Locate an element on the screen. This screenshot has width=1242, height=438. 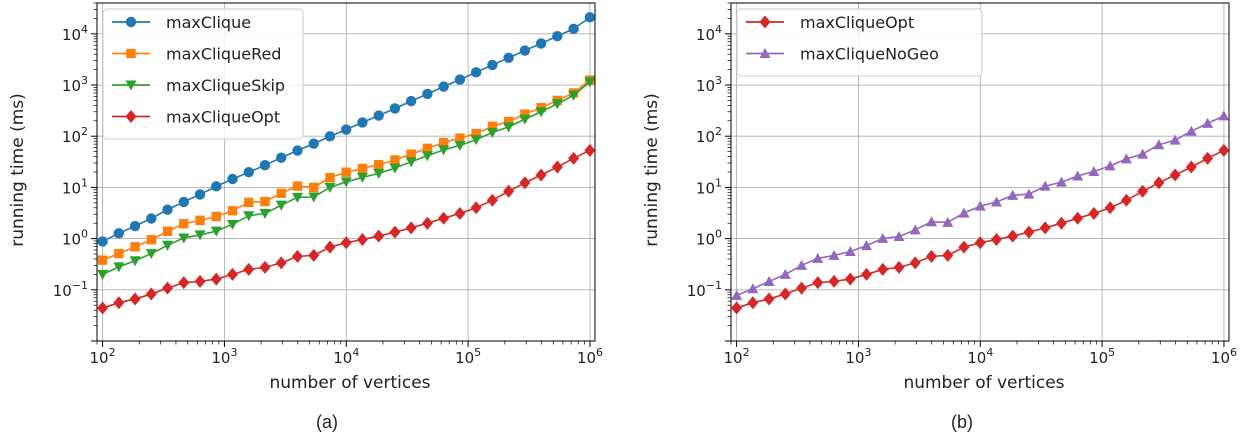
x-axis-label: number of vertices is located at coordinates (349, 383).